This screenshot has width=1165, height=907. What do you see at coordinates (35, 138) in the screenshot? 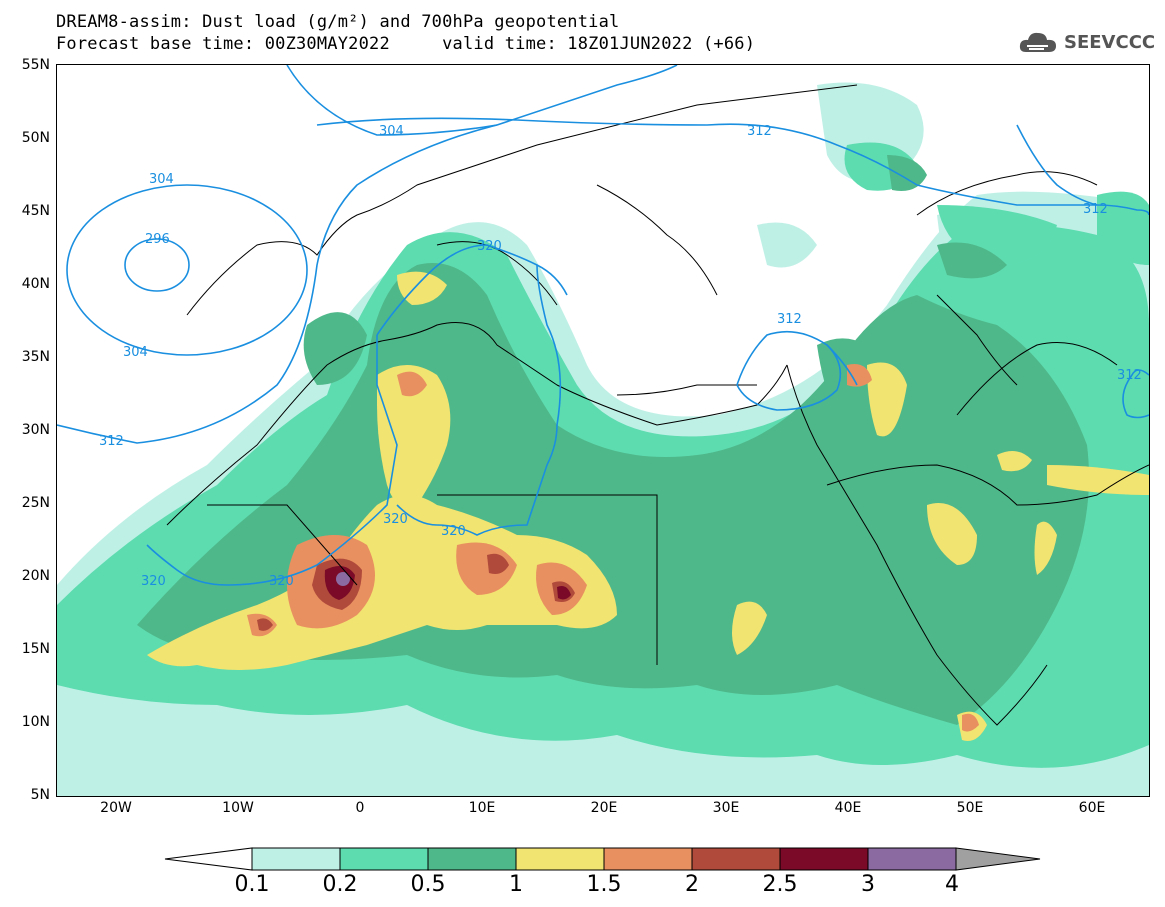
I see `lat-label: 50N` at bounding box center [35, 138].